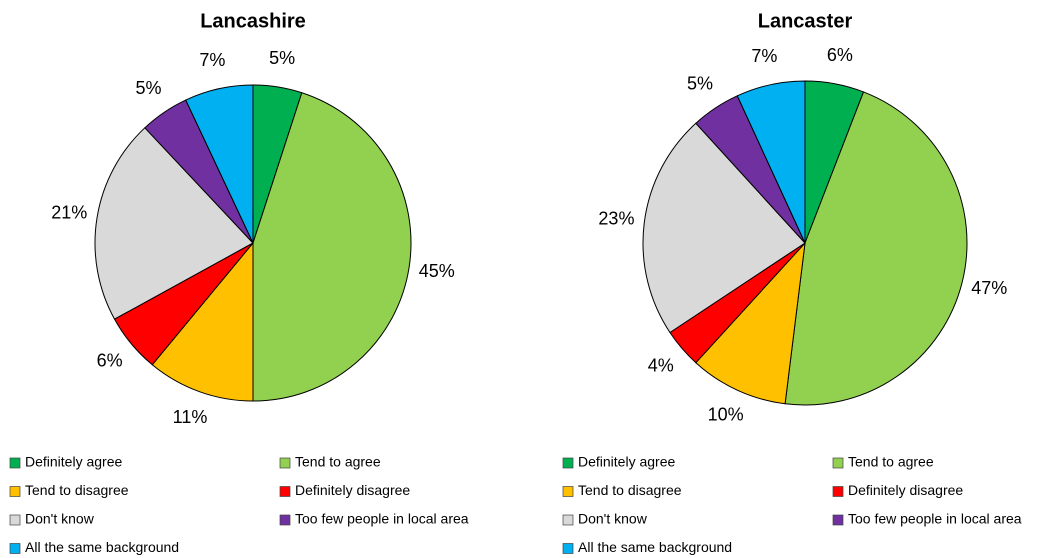  Describe the element at coordinates (805, 21) in the screenshot. I see `chart-title: Lancaster` at that location.